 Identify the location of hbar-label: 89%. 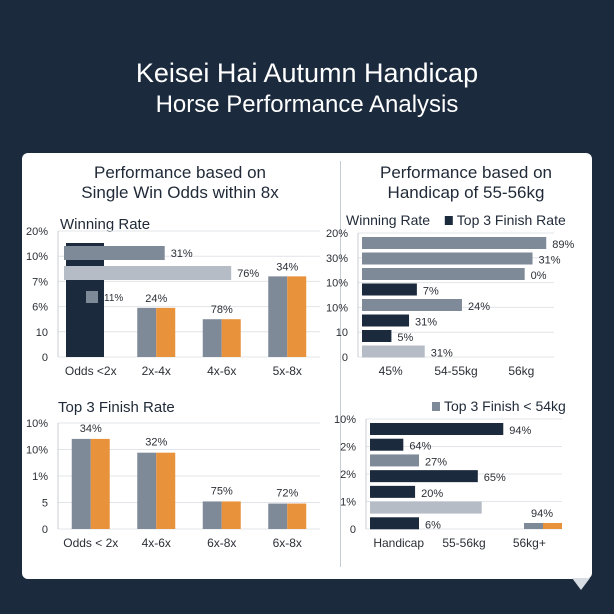
(563, 245).